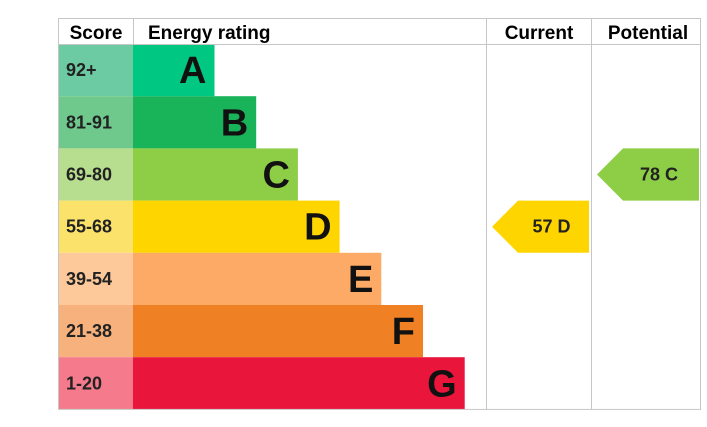 This screenshot has width=707, height=427. I want to click on score-label-b: 81-91, so click(89, 122).